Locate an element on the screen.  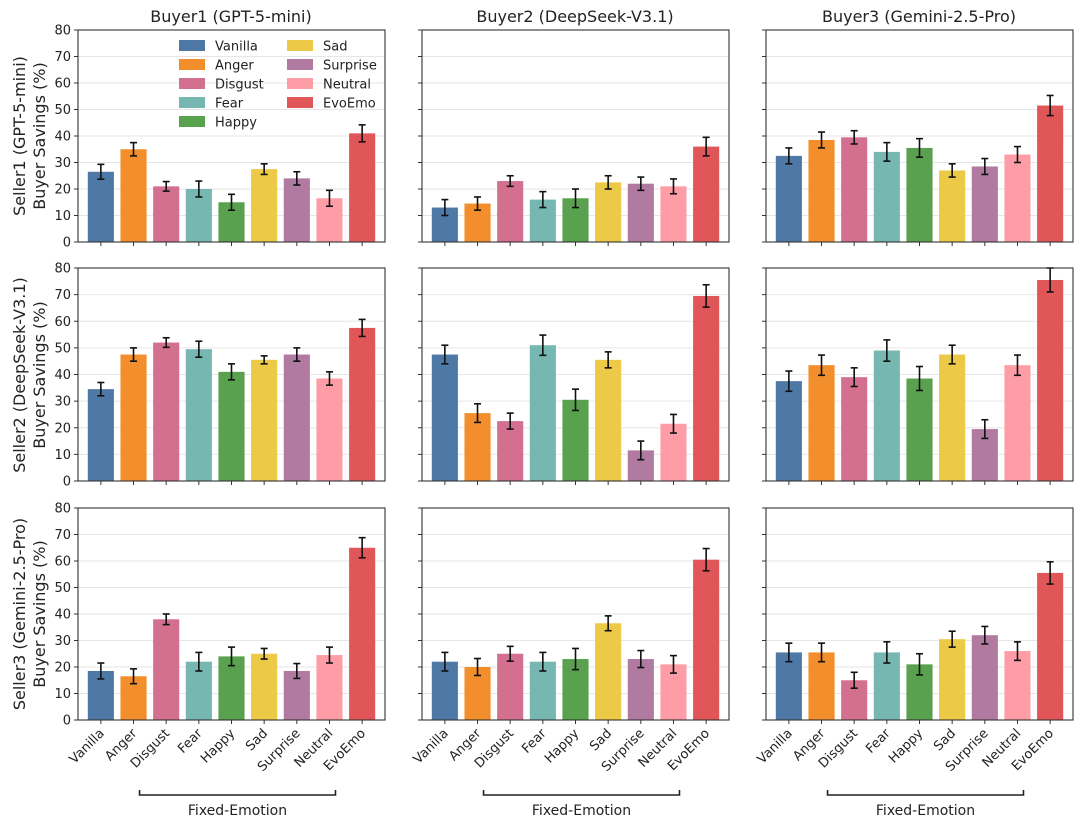
panel-r1-c3 is located at coordinates (918, 137).